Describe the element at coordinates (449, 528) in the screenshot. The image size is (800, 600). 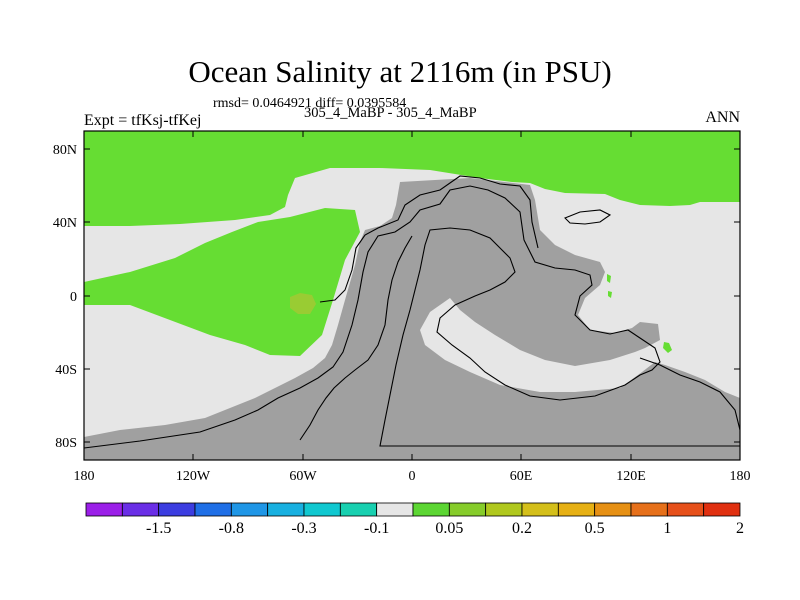
I see `colorbar-label: 0.05` at that location.